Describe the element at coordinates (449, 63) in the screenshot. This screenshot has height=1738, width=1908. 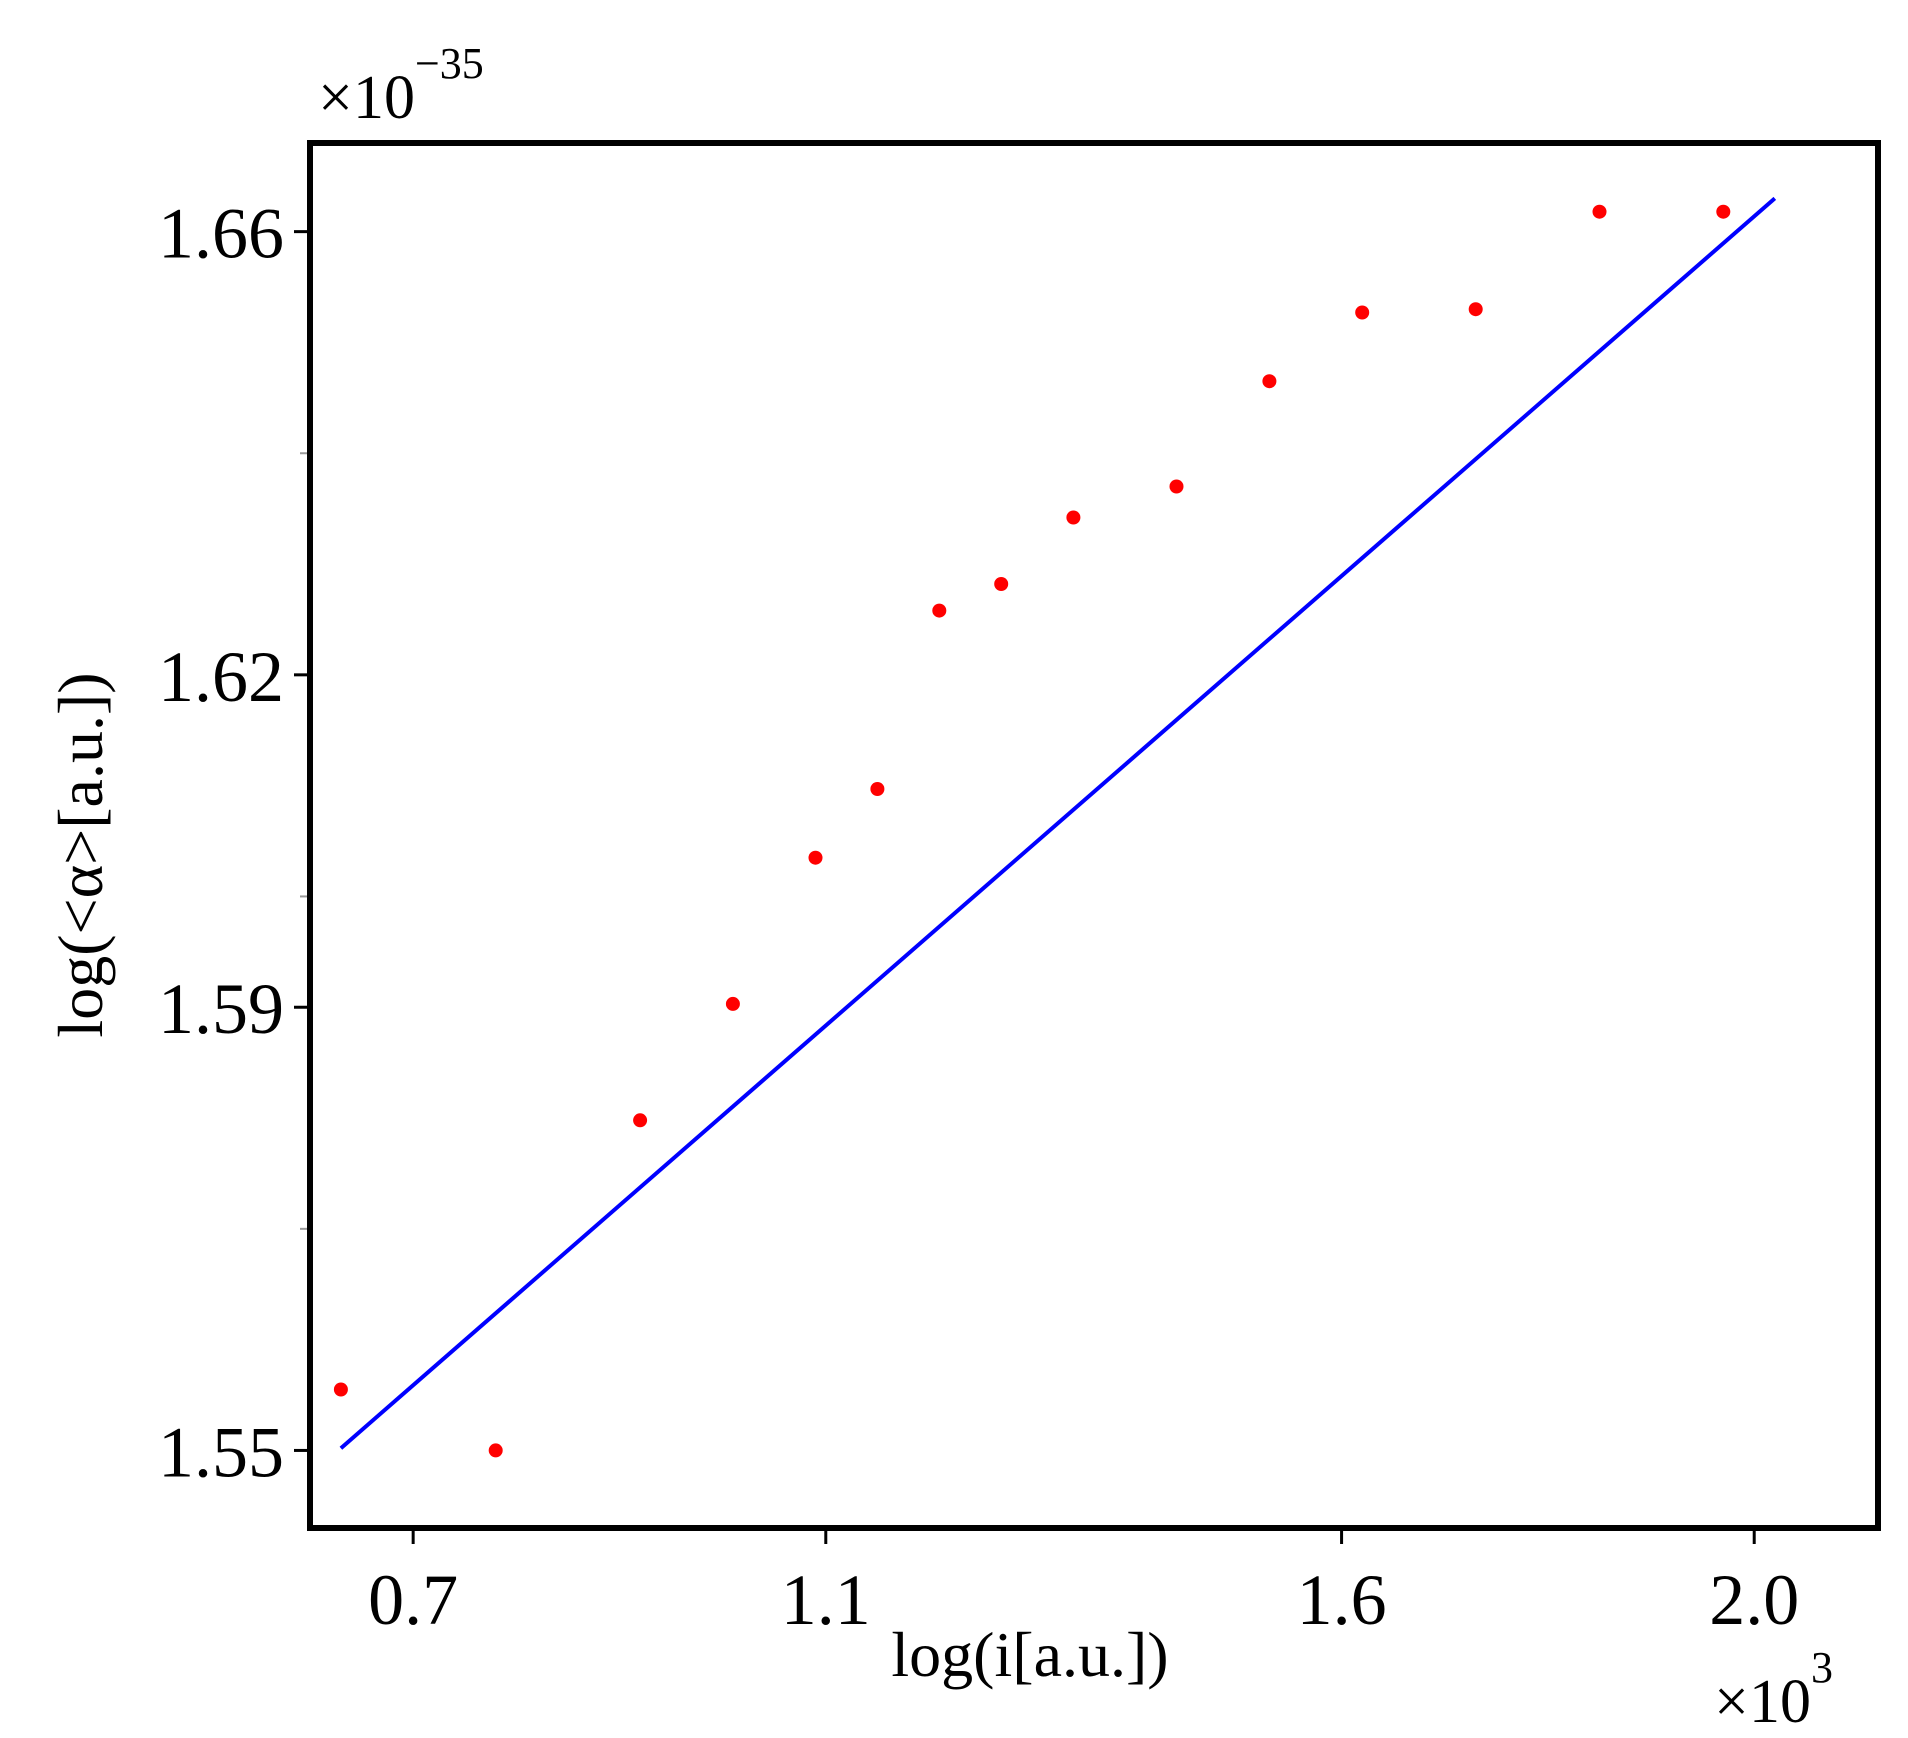
I see `y-multiplier-exponent: −35` at that location.